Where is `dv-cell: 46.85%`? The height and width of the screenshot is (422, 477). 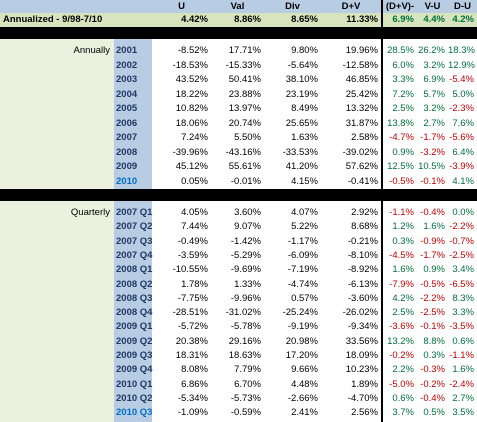 dv-cell: 46.85% is located at coordinates (361, 79).